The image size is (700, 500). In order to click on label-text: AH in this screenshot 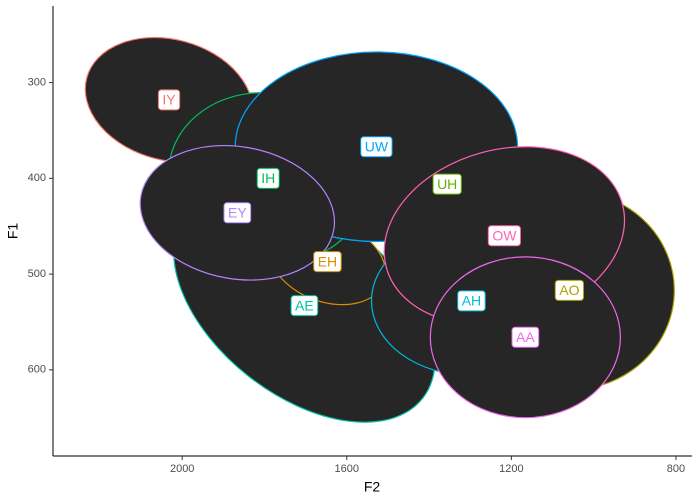, I will do `click(471, 301)`.